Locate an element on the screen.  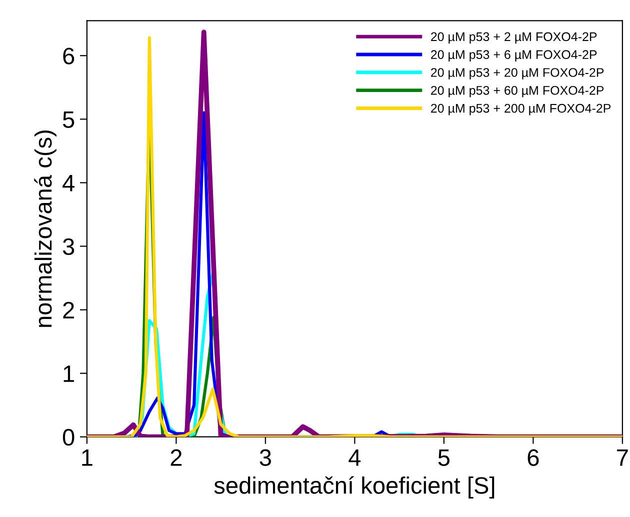
x-tick-label: 3 is located at coordinates (265, 457).